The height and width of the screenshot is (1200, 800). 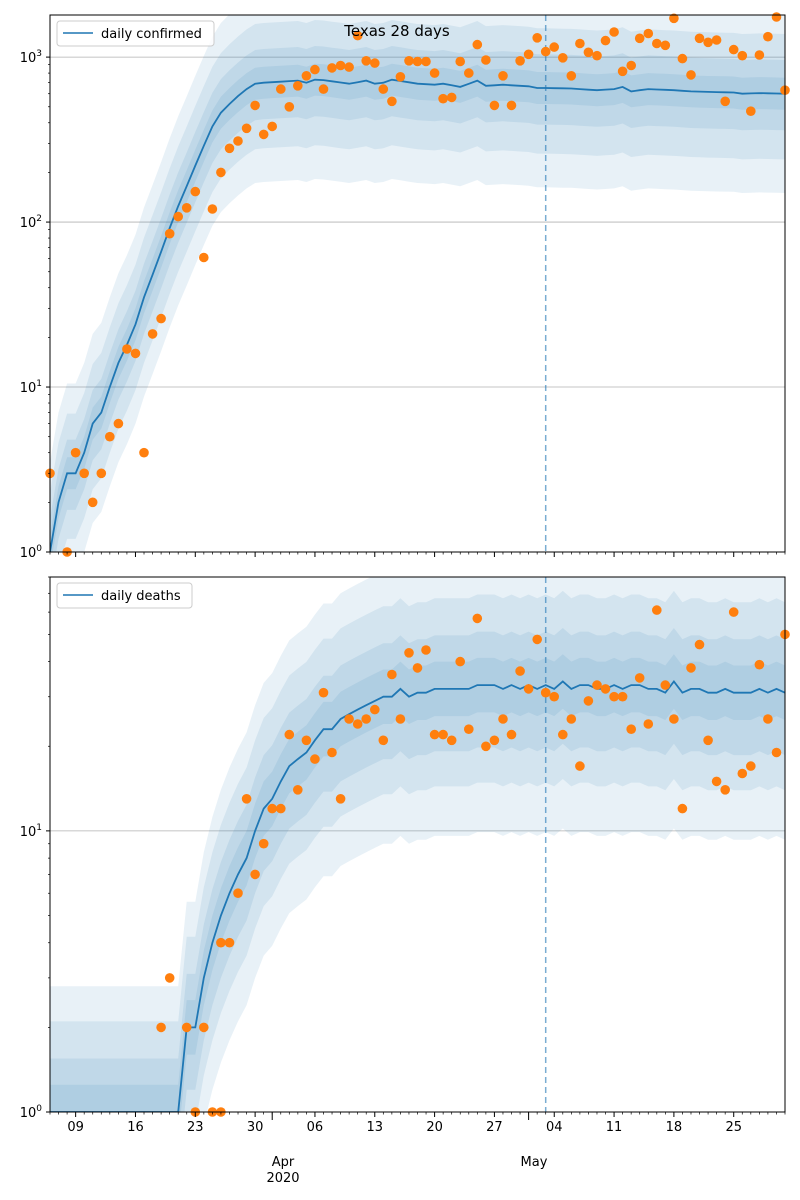 I want to click on x-tick-label: 13, so click(x=374, y=1127).